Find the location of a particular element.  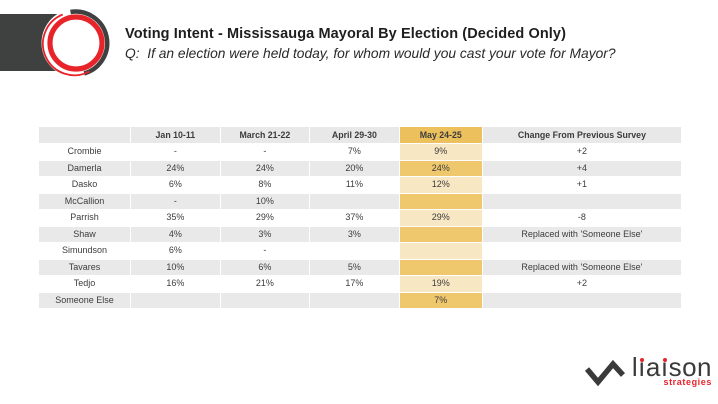

column-header: Jan 10-11 is located at coordinates (175, 135).